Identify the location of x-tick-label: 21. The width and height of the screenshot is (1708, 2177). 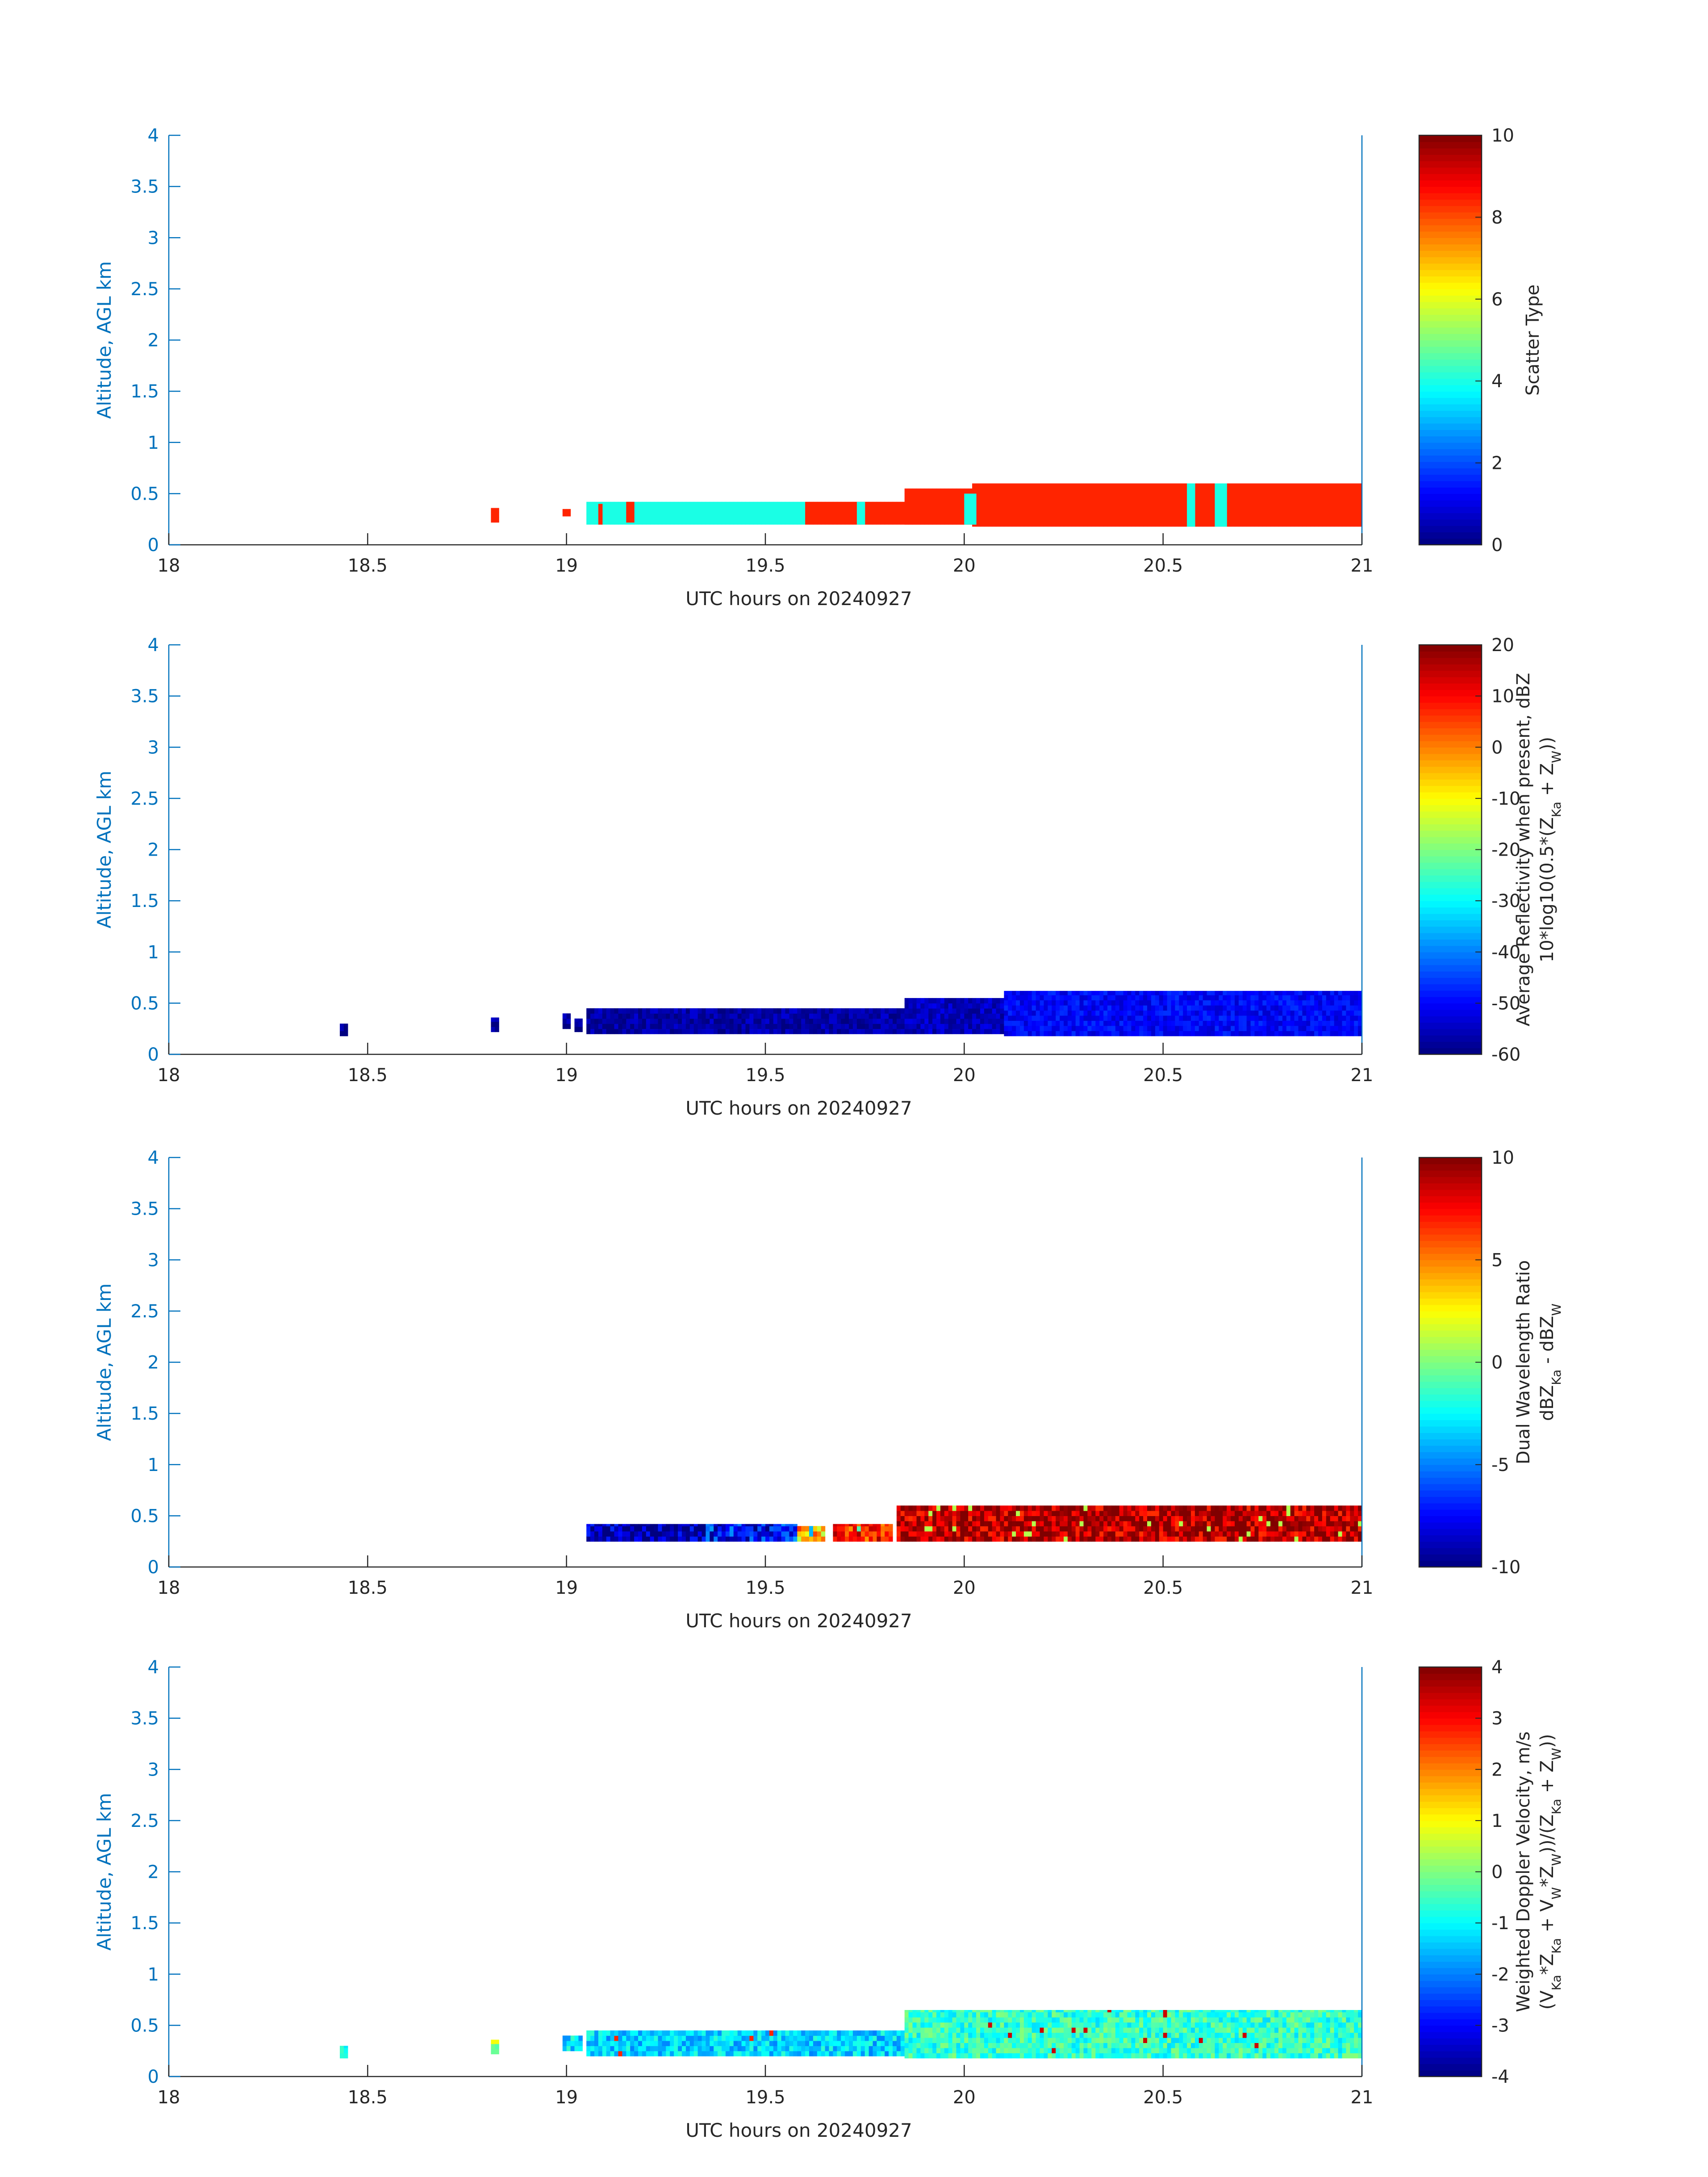
(1362, 1588).